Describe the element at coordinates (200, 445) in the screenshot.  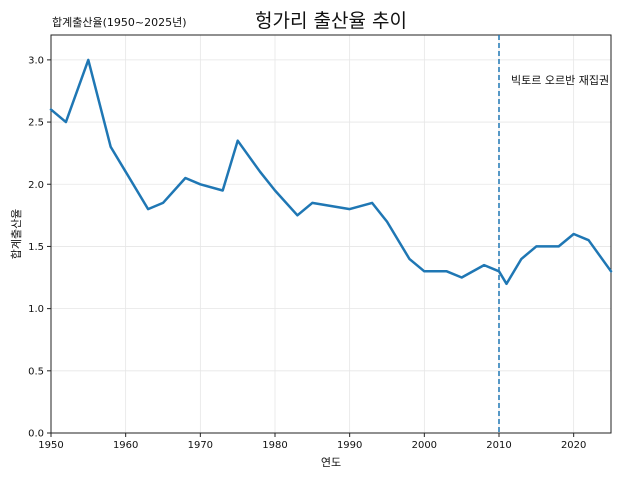
I see `x-tick-label: 1970` at that location.